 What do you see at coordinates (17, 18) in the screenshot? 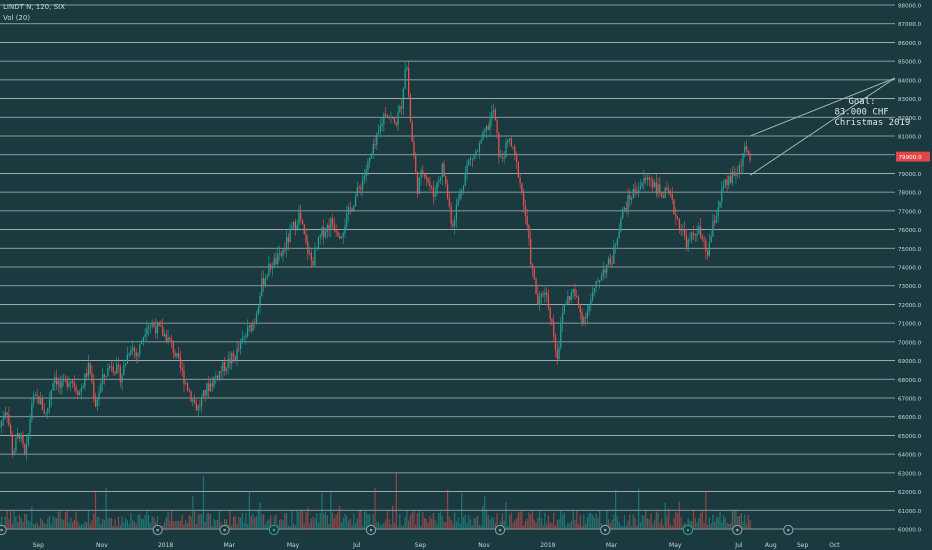
I see `volume-indicator-label: Vol (20)` at bounding box center [17, 18].